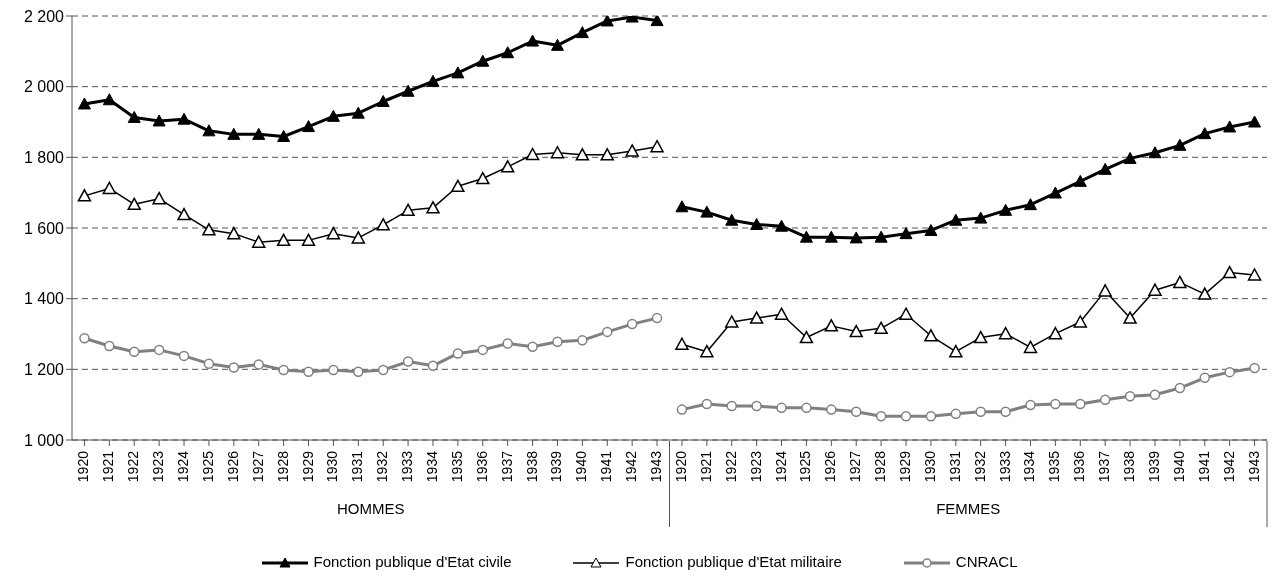 The height and width of the screenshot is (584, 1277). Describe the element at coordinates (986, 561) in the screenshot. I see `legend-label: CNRACL` at that location.